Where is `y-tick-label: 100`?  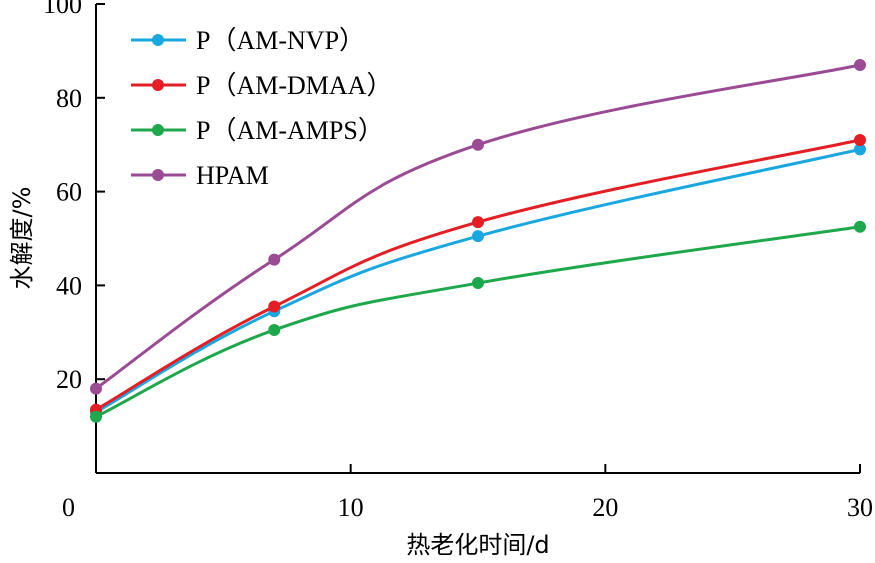
y-tick-label: 100 is located at coordinates (62, 9).